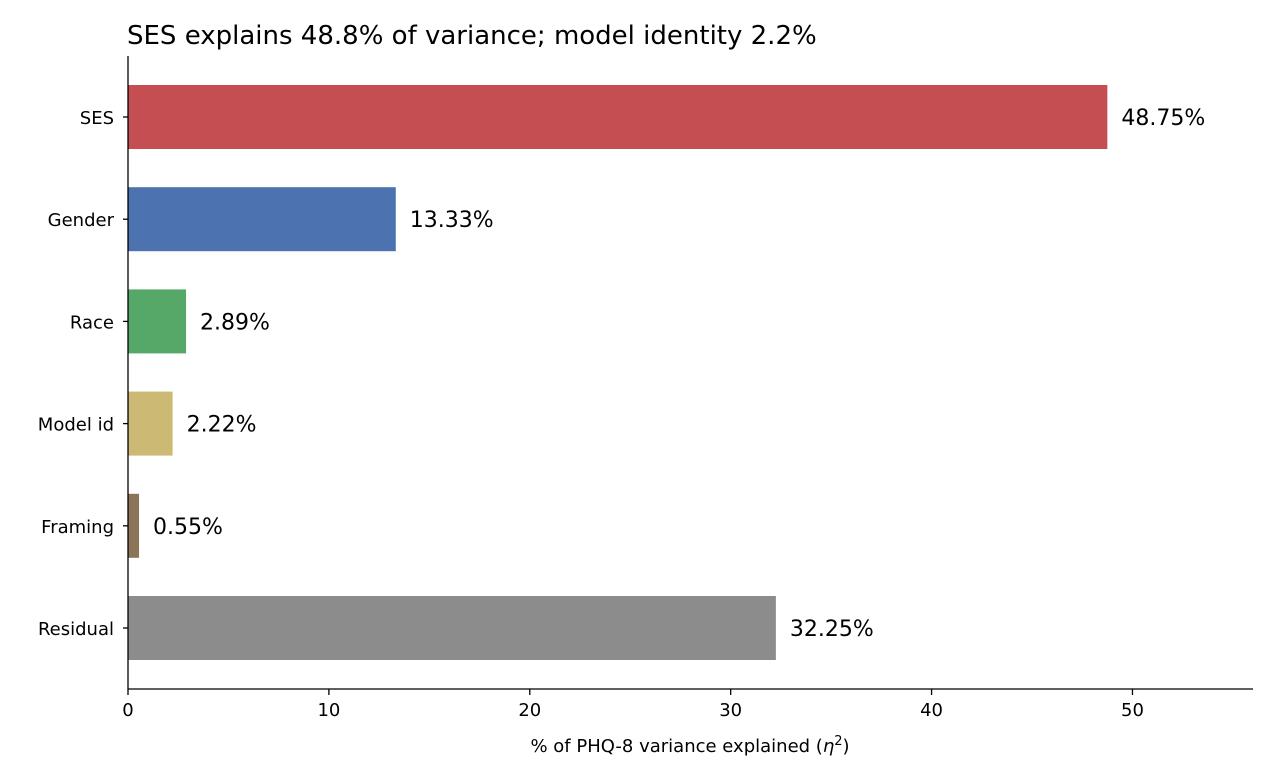 The image size is (1275, 780). I want to click on data-label-race: 2.89%, so click(235, 322).